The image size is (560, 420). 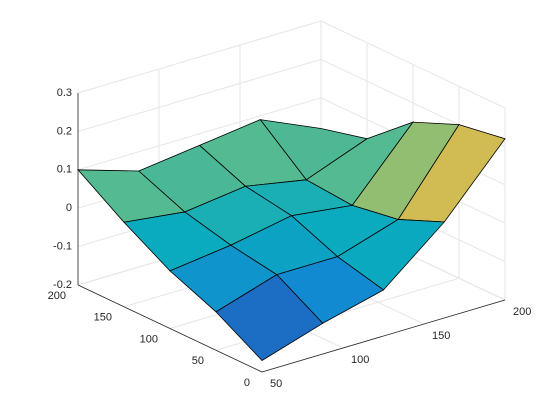 What do you see at coordinates (441, 336) in the screenshot?
I see `x-tick-label: 150` at bounding box center [441, 336].